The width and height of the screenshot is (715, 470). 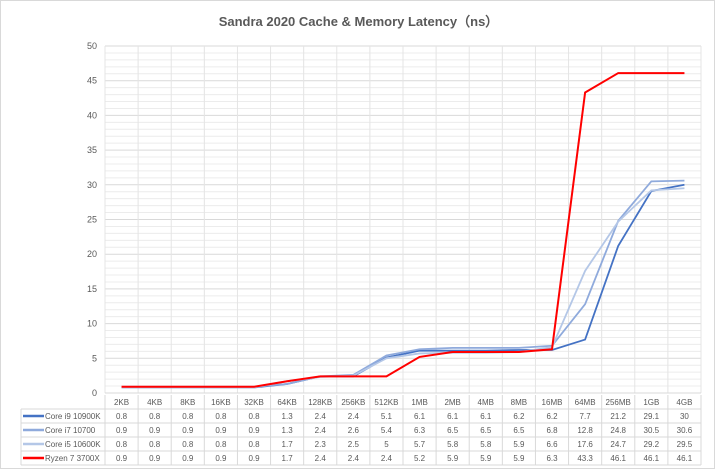 What do you see at coordinates (684, 416) in the screenshot?
I see `data-cell: 30` at bounding box center [684, 416].